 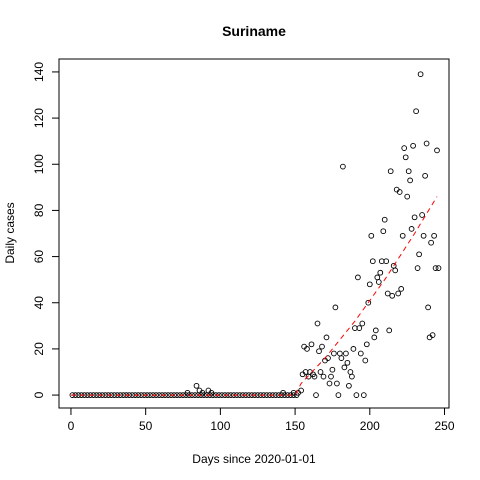 I want to click on chart-title: Suriname, so click(x=254, y=31).